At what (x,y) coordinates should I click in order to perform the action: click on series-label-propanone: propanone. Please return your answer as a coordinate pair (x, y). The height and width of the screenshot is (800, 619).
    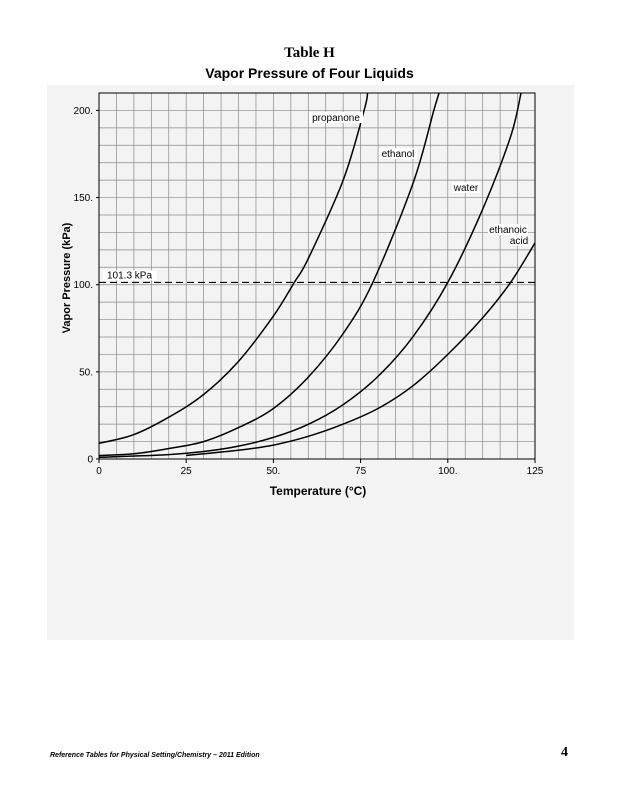
    Looking at the image, I should click on (336, 118).